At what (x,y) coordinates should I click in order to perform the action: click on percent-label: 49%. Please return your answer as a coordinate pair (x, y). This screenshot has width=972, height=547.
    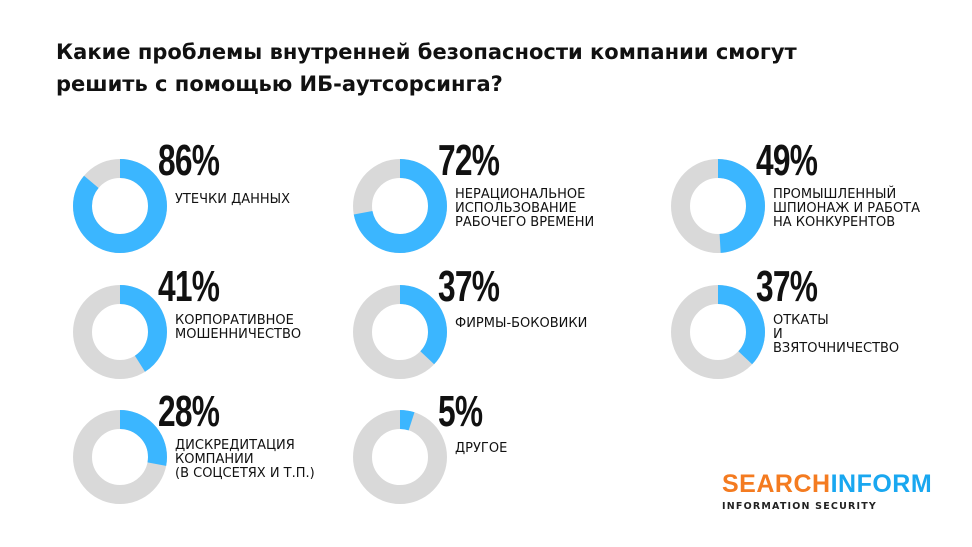
    Looking at the image, I should click on (787, 160).